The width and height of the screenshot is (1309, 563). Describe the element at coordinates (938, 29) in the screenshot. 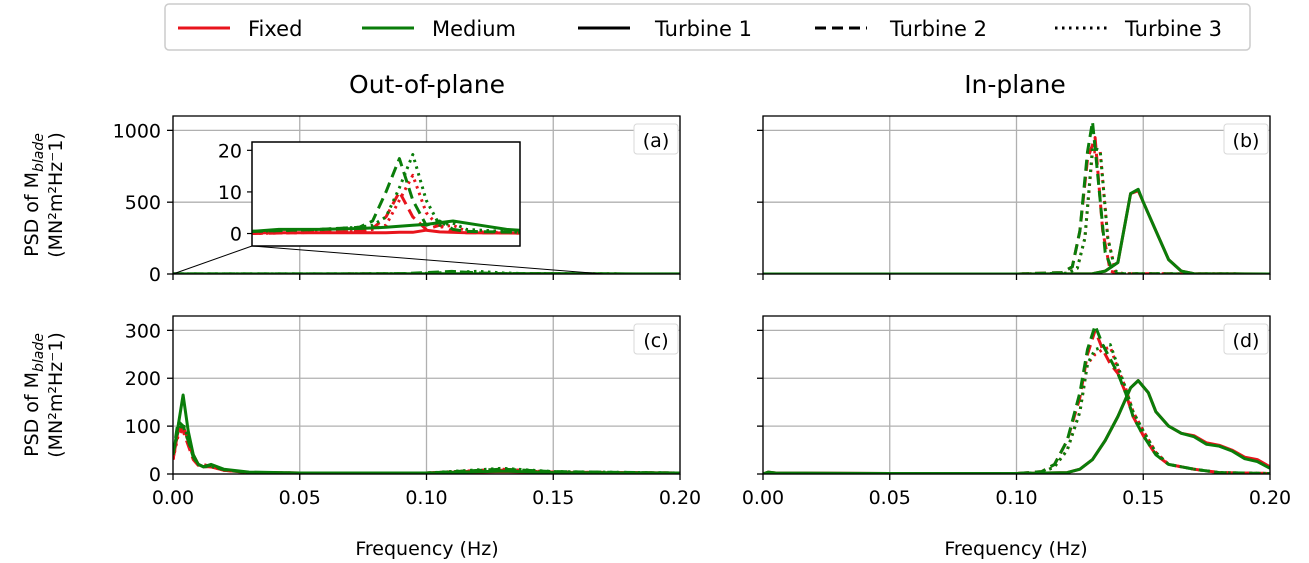

I see `legend-label-3: Turbine 2` at that location.